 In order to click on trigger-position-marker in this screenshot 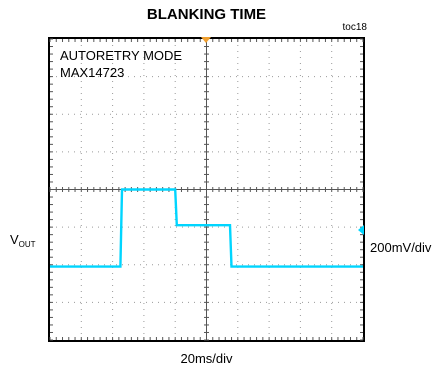, I will do `click(206, 40)`.